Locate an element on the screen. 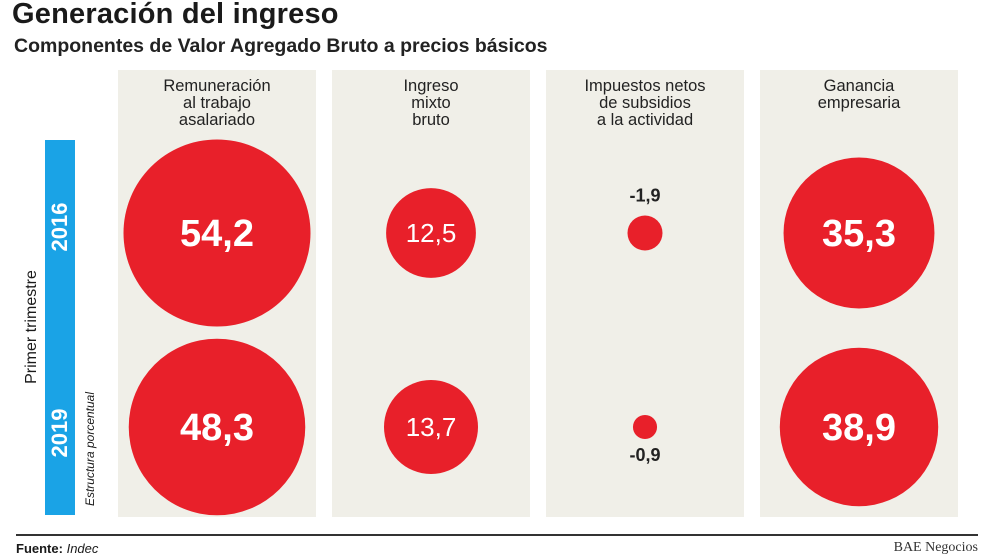 The height and width of the screenshot is (558, 992). column-header-line: mixto is located at coordinates (431, 103).